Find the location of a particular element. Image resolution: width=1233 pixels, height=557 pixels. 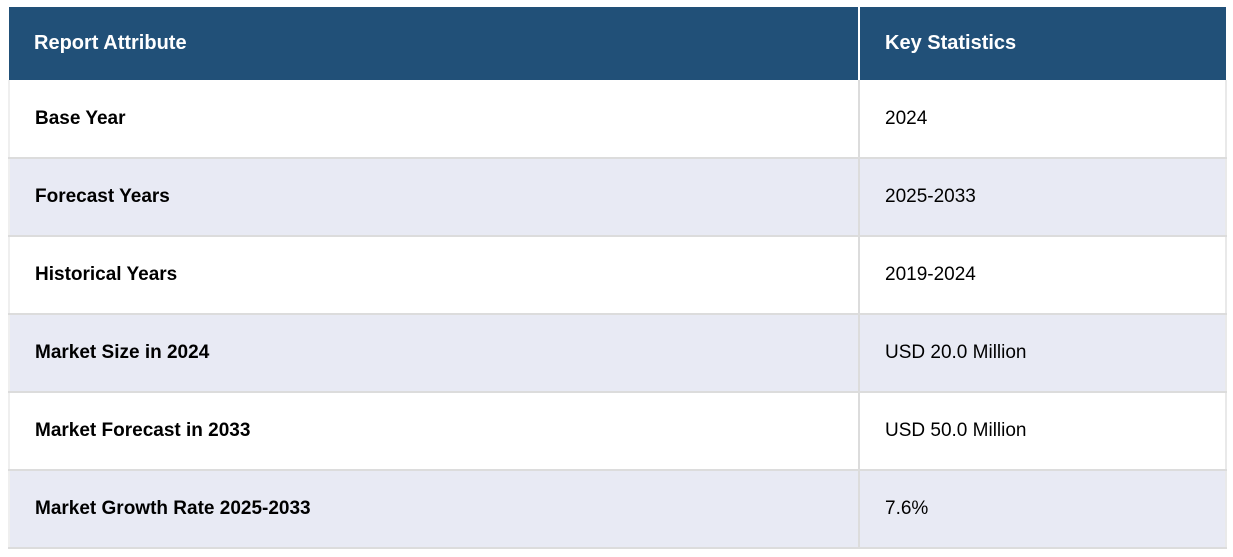

col-header-report-attribute: Report Attribute is located at coordinates (434, 43).